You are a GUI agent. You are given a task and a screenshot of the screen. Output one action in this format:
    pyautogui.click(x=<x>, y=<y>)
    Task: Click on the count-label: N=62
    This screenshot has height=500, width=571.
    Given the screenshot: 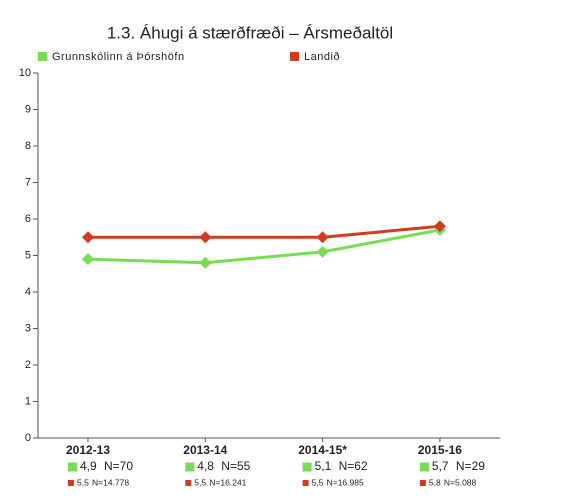 What is the action you would take?
    pyautogui.click(x=353, y=466)
    